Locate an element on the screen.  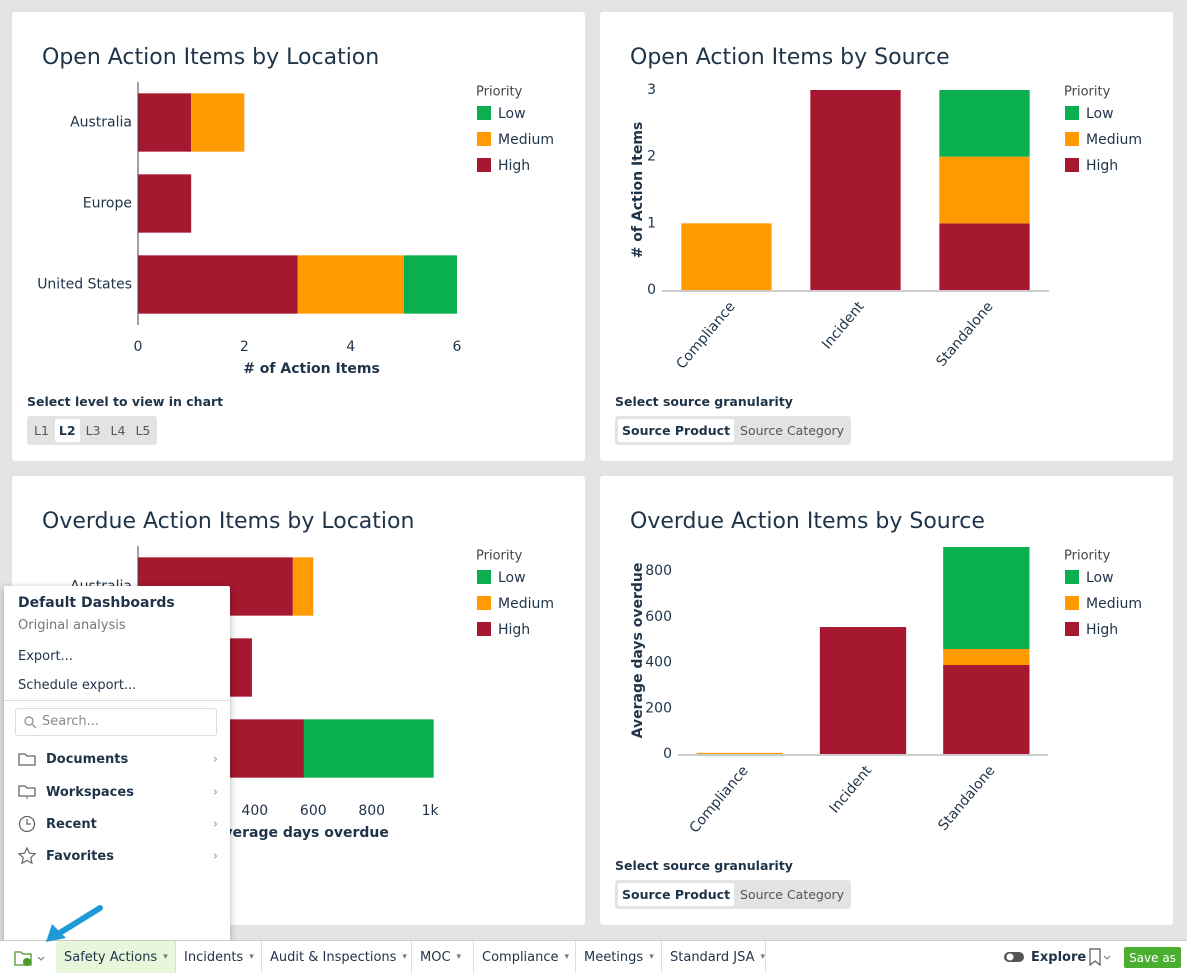
save-button: Save as is located at coordinates (1152, 957).